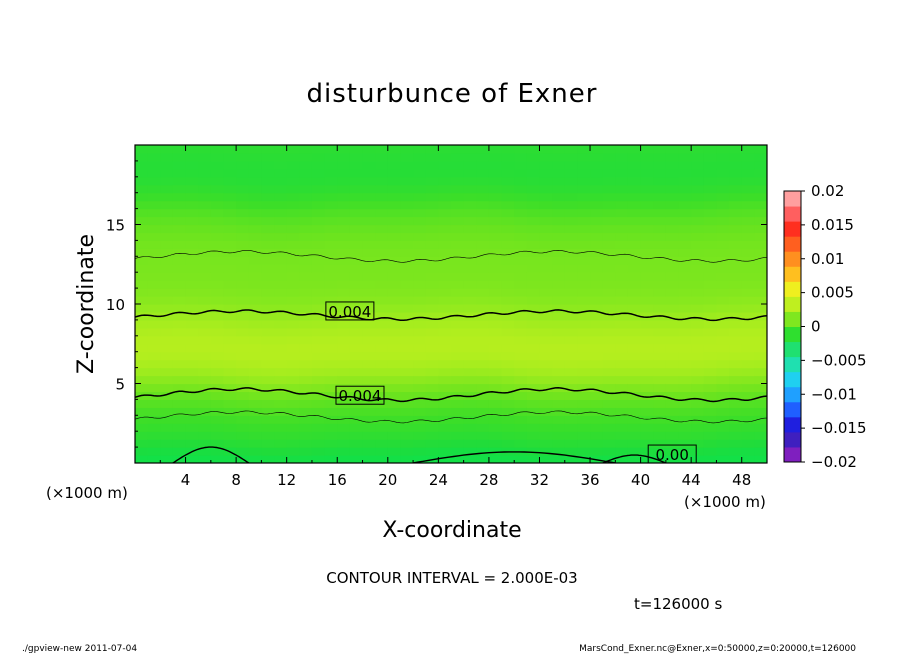 This screenshot has width=904, height=654. I want to click on x-axis-label: X-coordinate, so click(451, 530).